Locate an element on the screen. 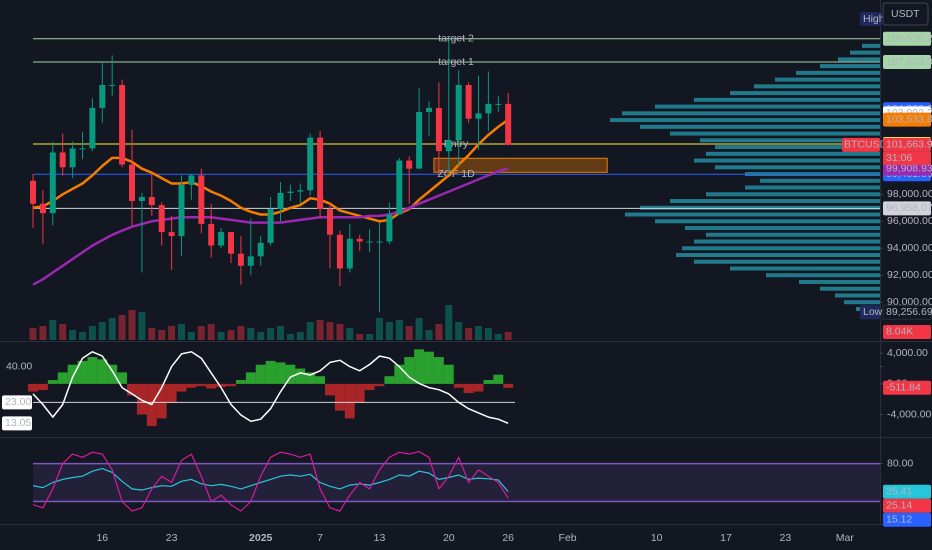 This screenshot has width=932, height=550. currency-label: USDT is located at coordinates (905, 14).